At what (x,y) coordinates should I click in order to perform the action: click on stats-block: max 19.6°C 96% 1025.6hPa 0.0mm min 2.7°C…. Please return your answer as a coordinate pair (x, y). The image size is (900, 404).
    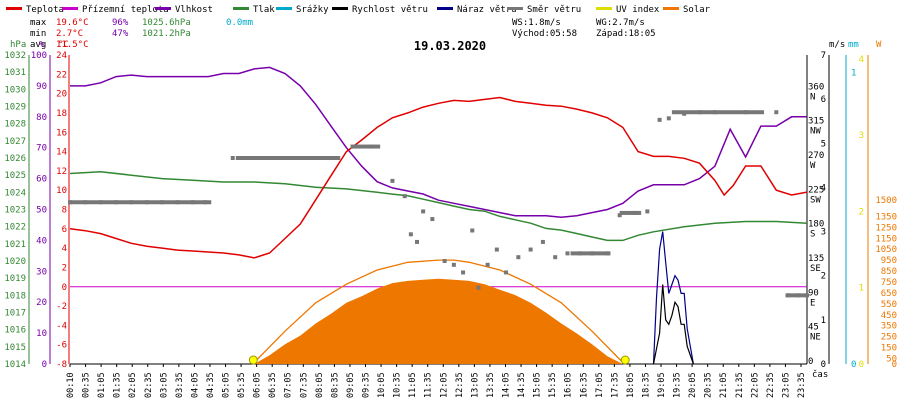
    Looking at the image, I should click on (343, 34).